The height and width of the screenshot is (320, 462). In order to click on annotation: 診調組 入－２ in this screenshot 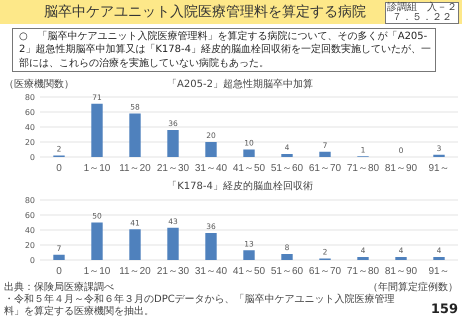, I will do `click(422, 8)`.